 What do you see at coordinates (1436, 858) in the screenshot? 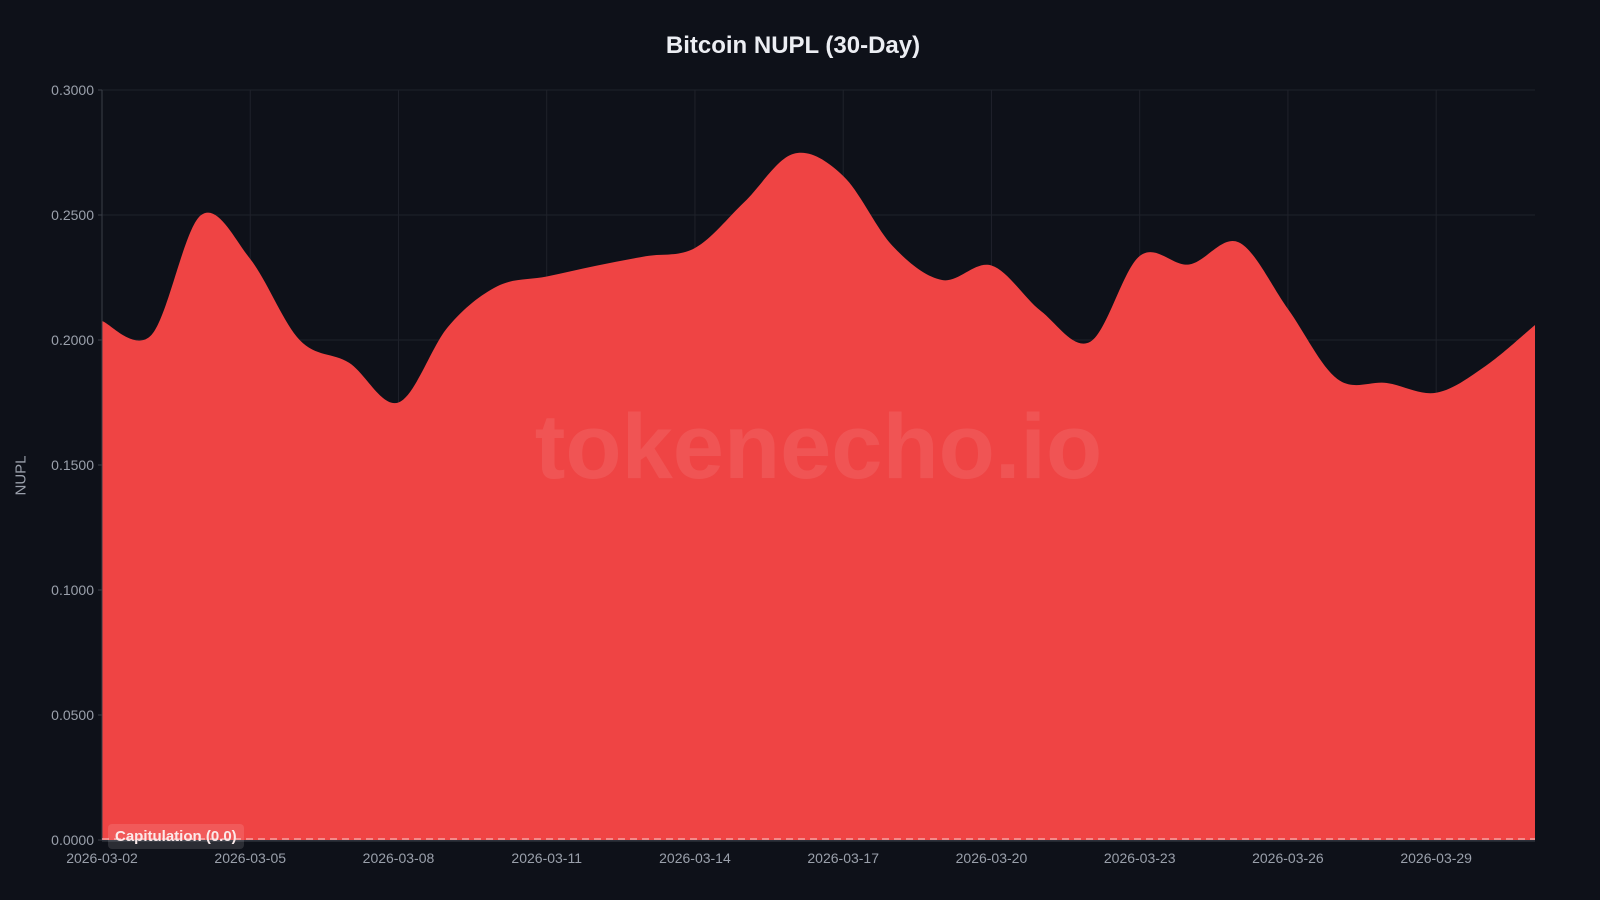
I see `x-tick-label: 2026-03-29` at bounding box center [1436, 858].